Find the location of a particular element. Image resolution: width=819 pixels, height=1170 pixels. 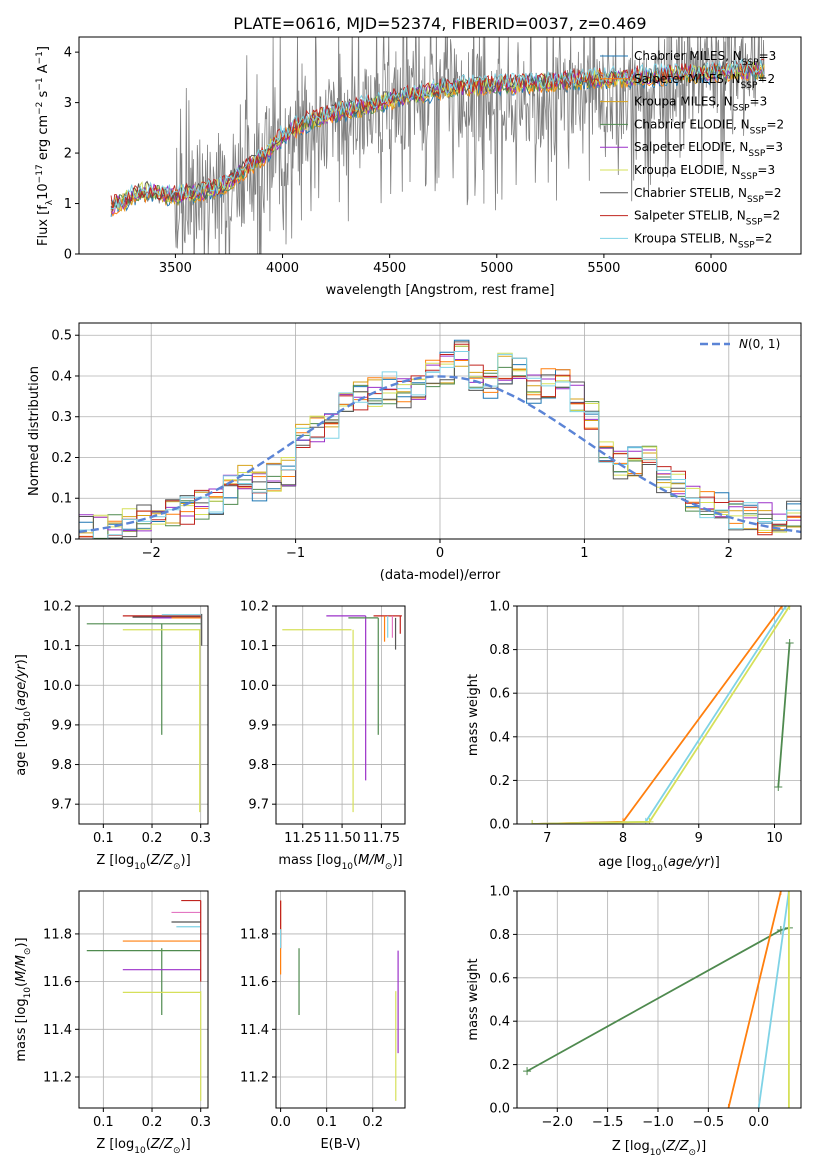

grid-mass-vs-Z is located at coordinates (143, 999).